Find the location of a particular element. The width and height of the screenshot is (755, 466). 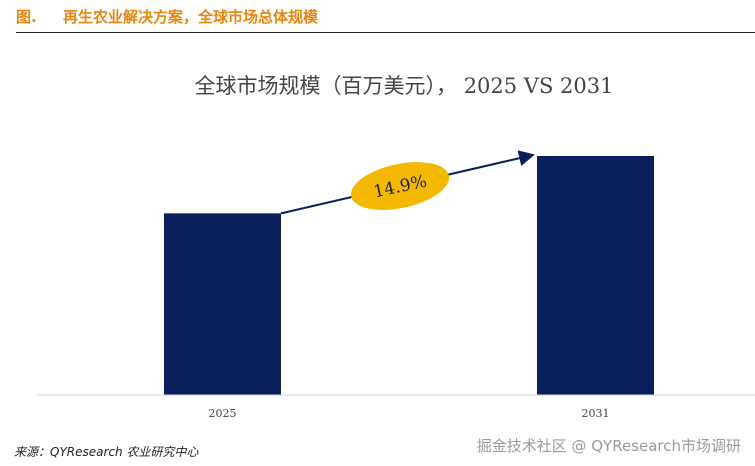

bar-2025 is located at coordinates (222, 304).